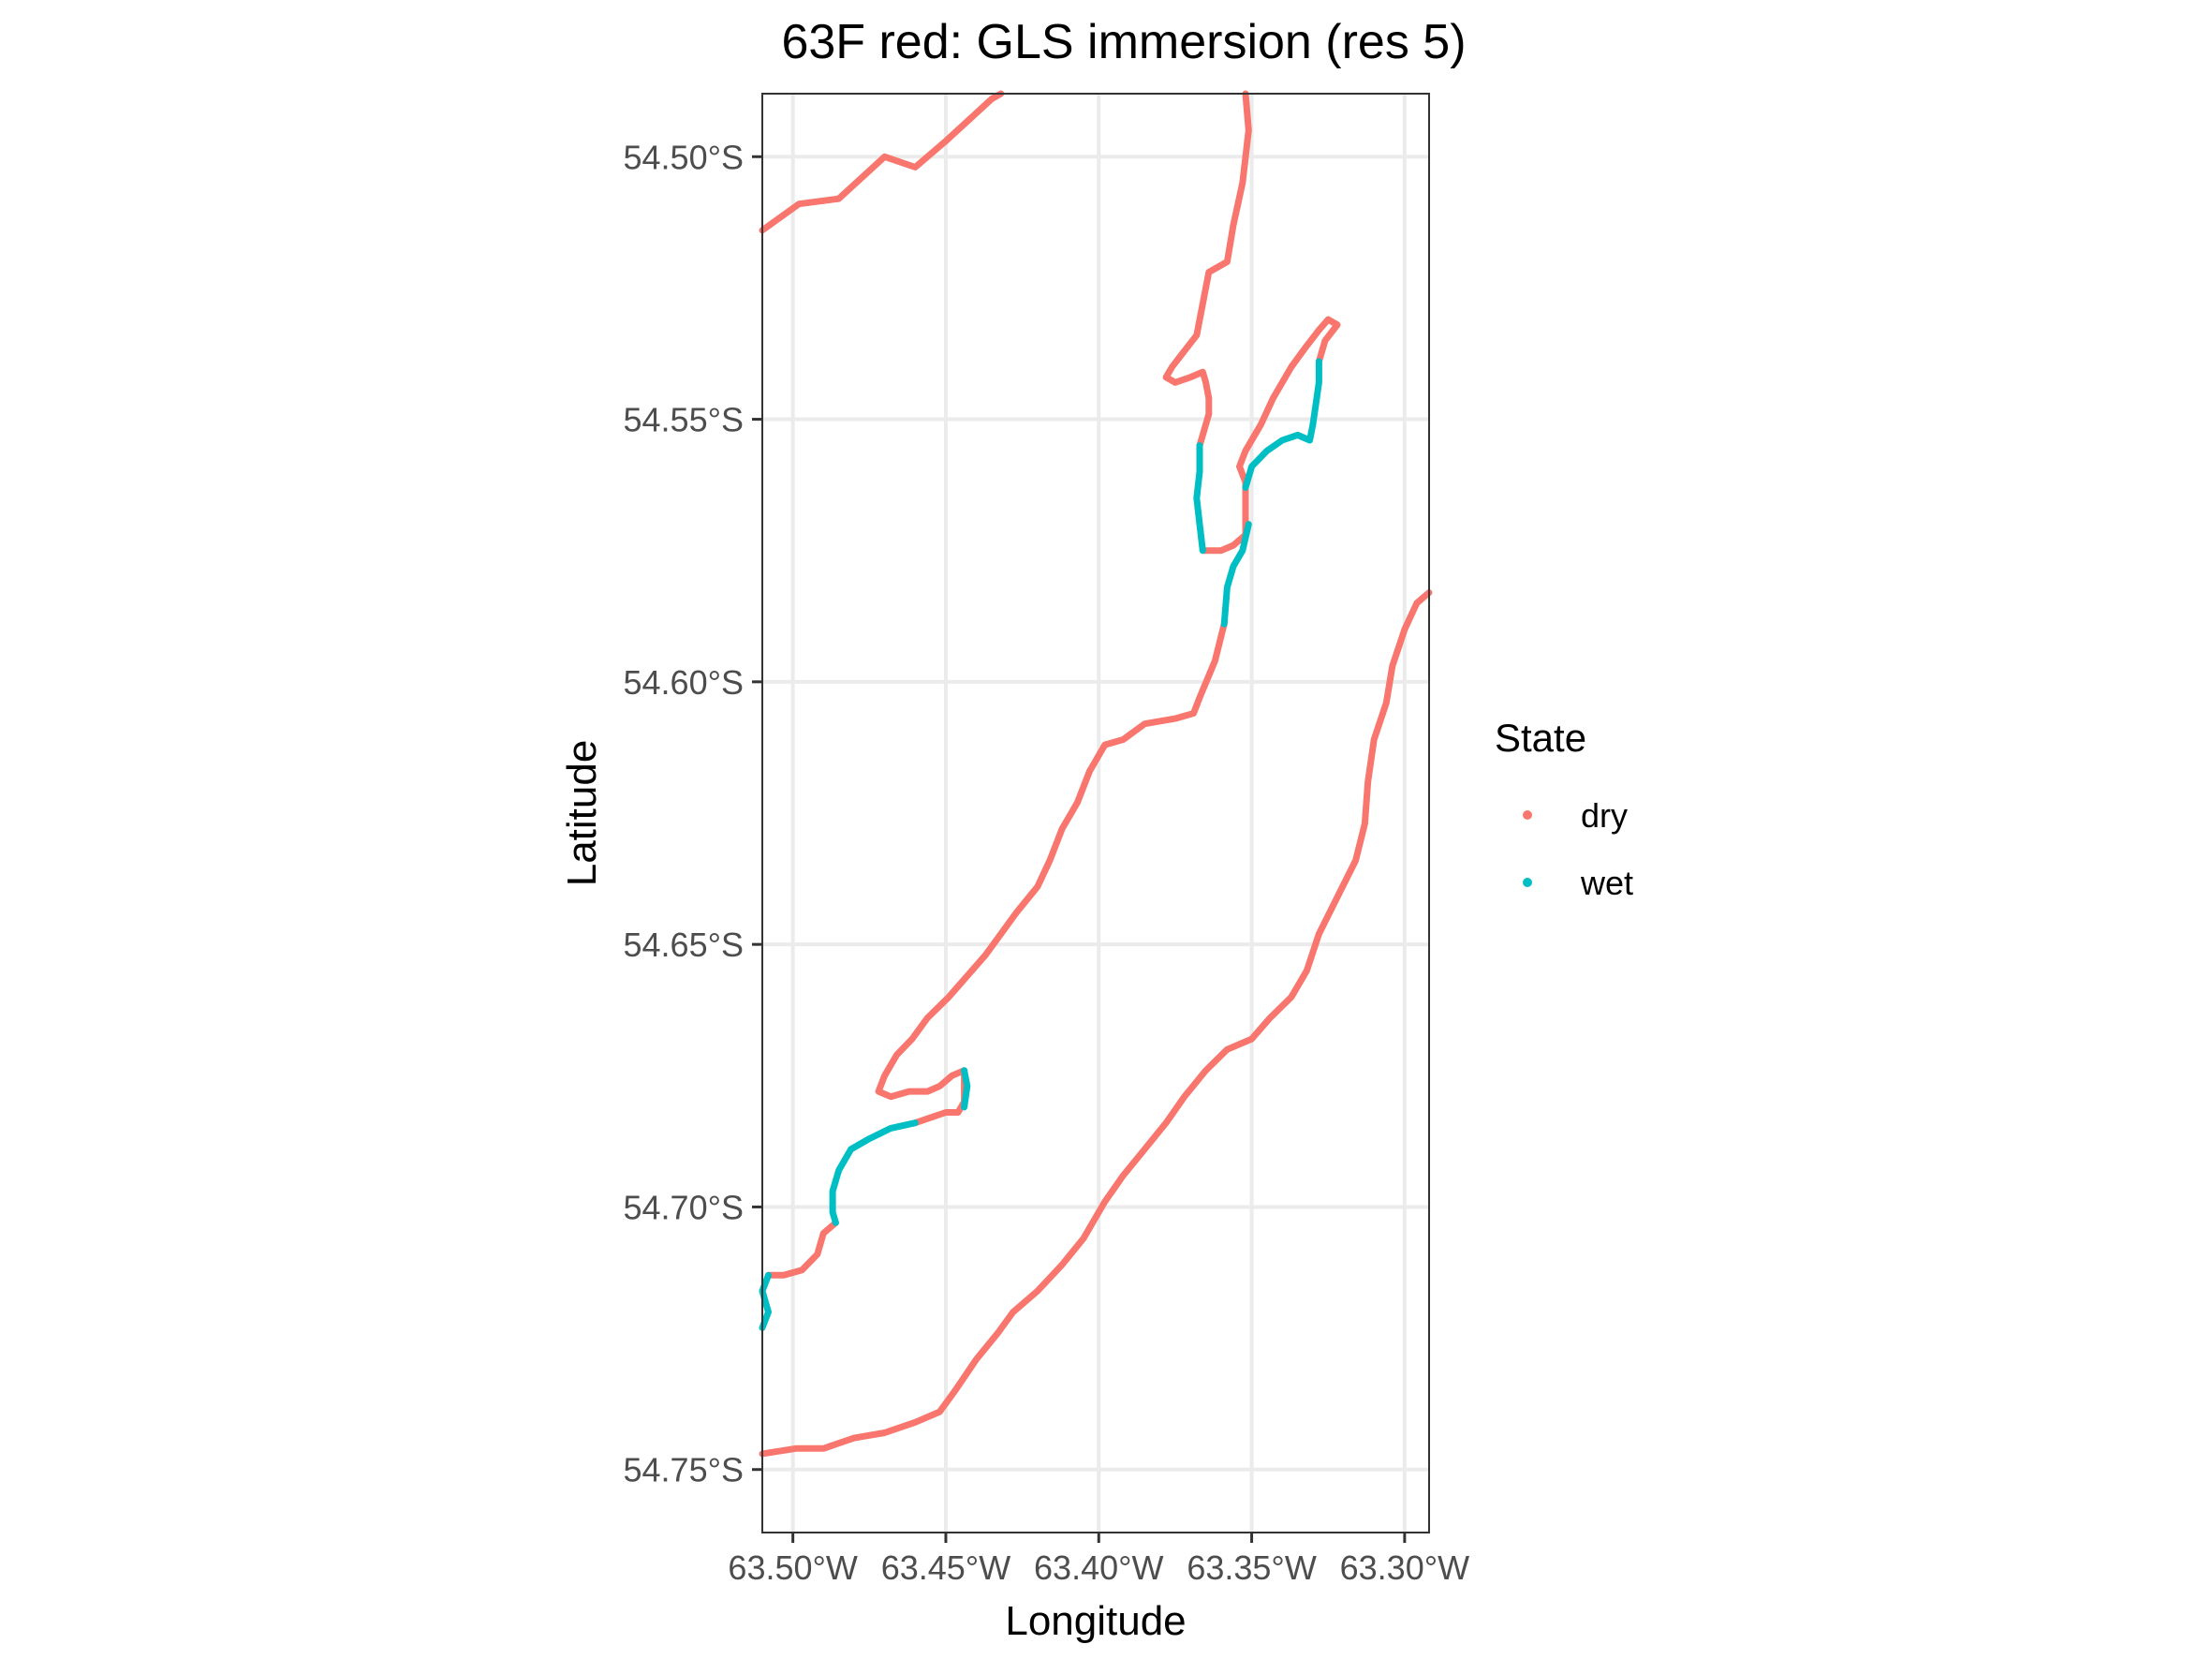 The image size is (2212, 1659). What do you see at coordinates (684, 157) in the screenshot?
I see `y-tick-label-0: 54.50°S` at bounding box center [684, 157].